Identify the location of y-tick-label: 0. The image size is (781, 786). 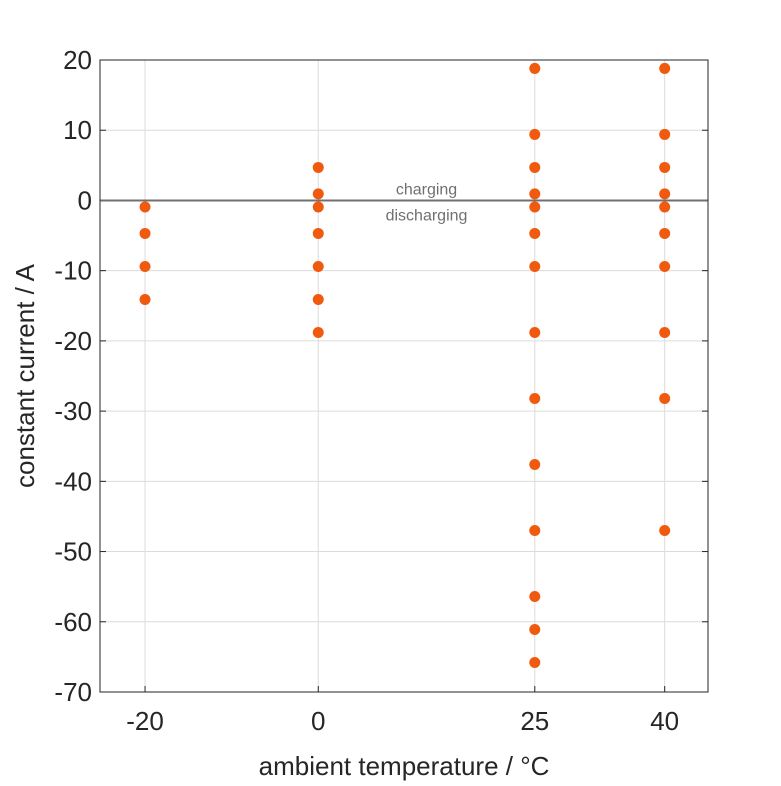
(85, 200).